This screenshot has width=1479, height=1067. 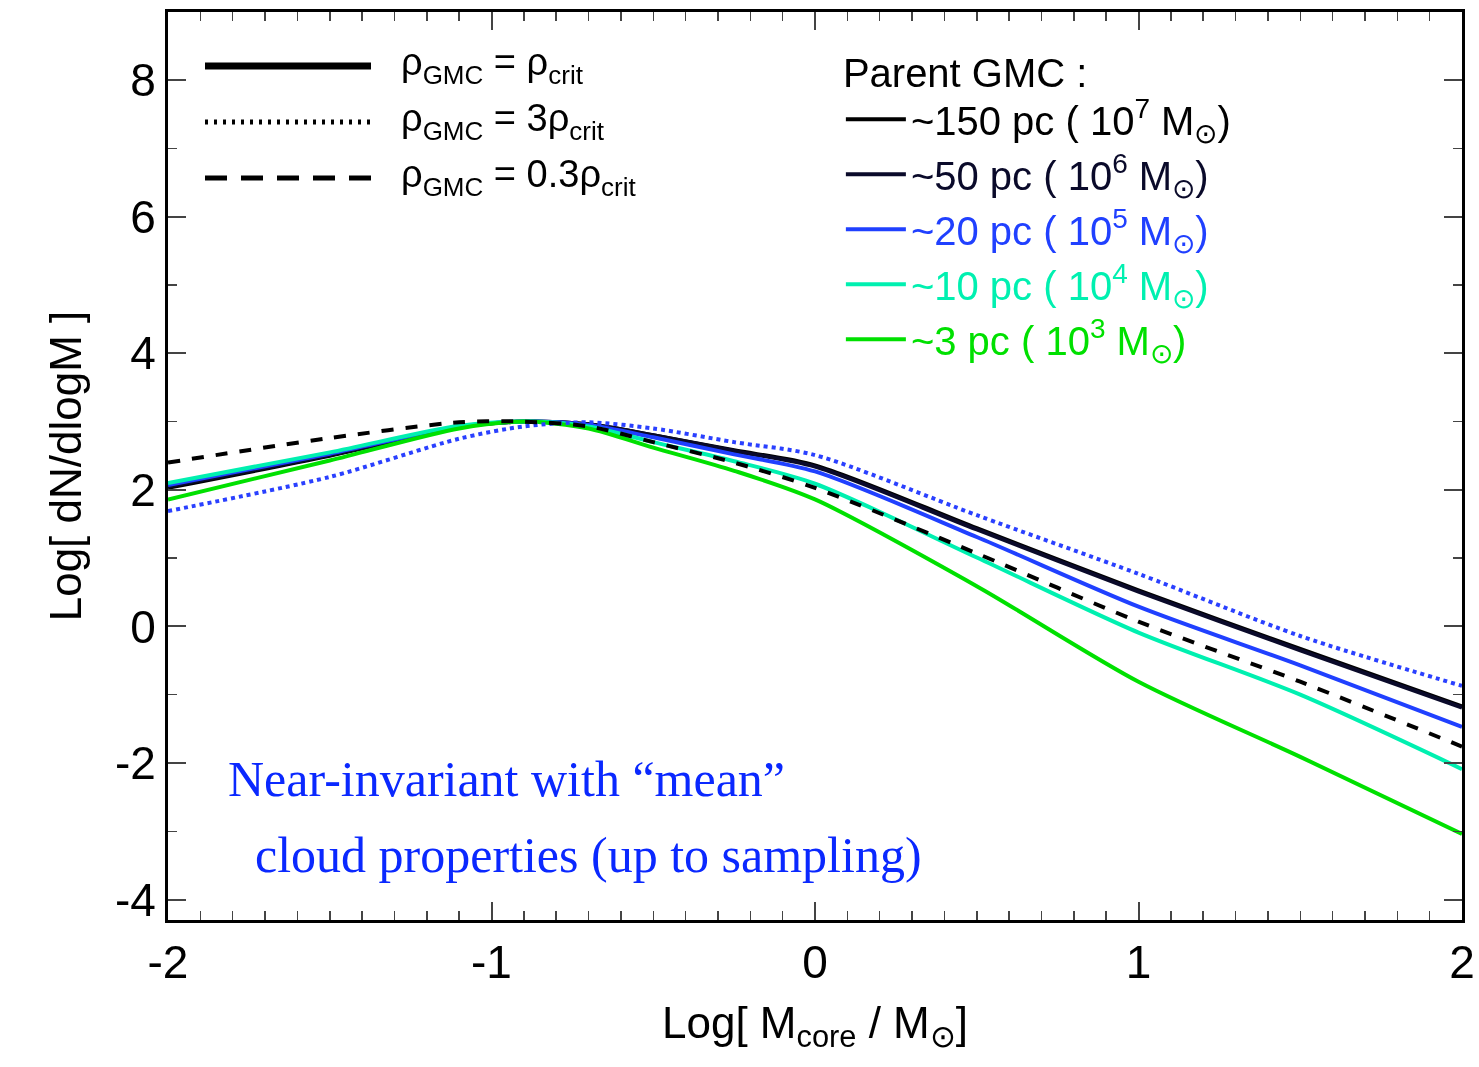 I want to click on y-axis-title: Log[ dN/dlogM ], so click(x=65, y=466).